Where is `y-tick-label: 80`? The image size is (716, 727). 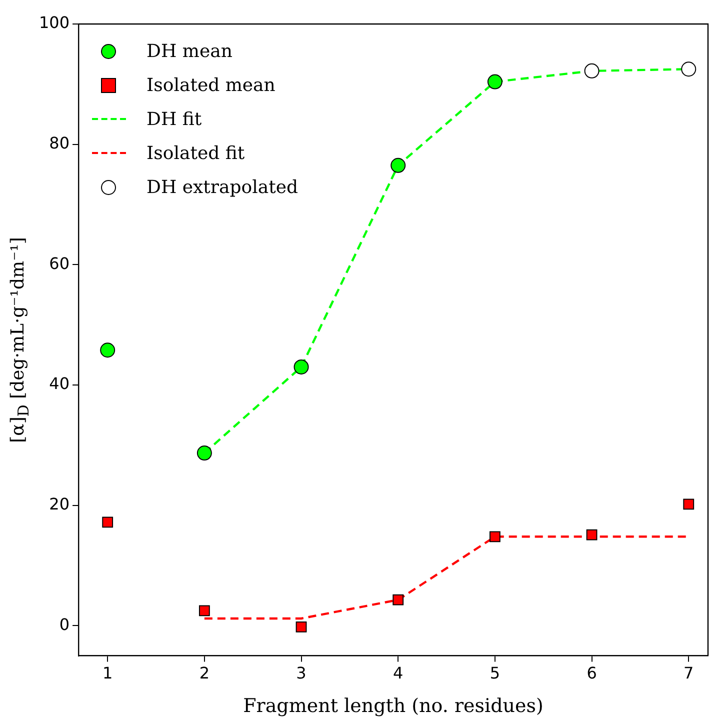 y-tick-label: 80 is located at coordinates (59, 143).